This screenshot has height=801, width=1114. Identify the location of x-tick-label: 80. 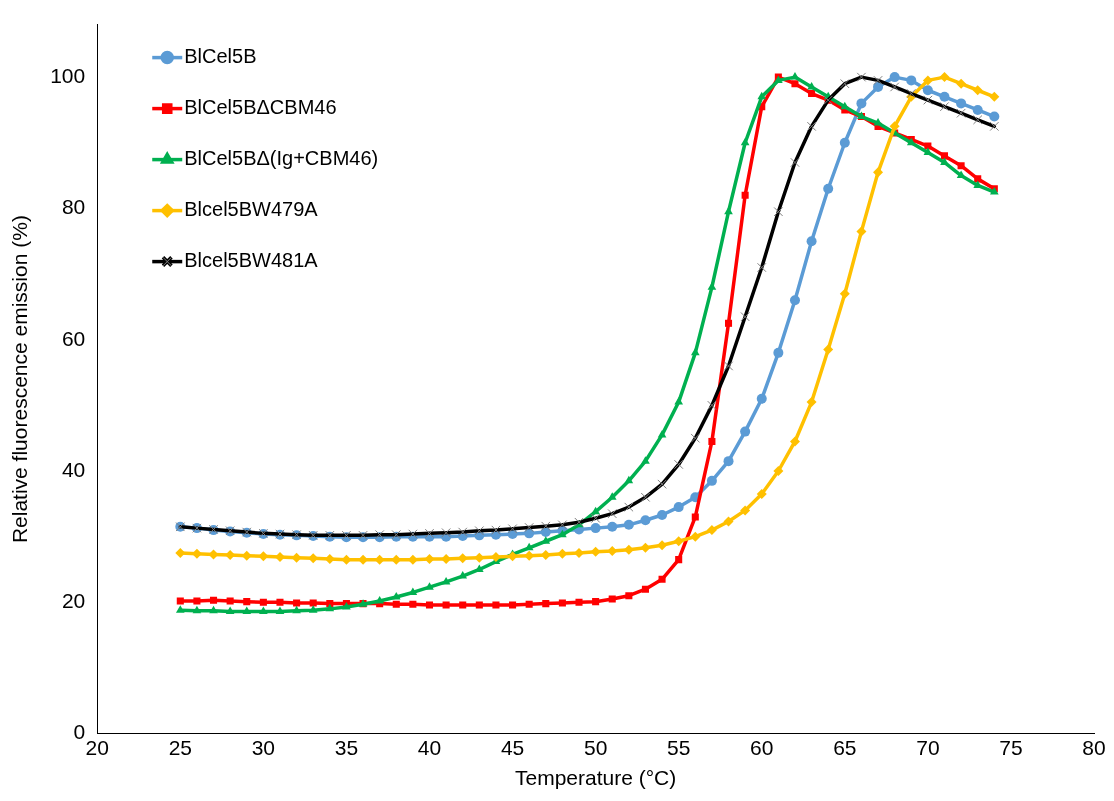
(1094, 747).